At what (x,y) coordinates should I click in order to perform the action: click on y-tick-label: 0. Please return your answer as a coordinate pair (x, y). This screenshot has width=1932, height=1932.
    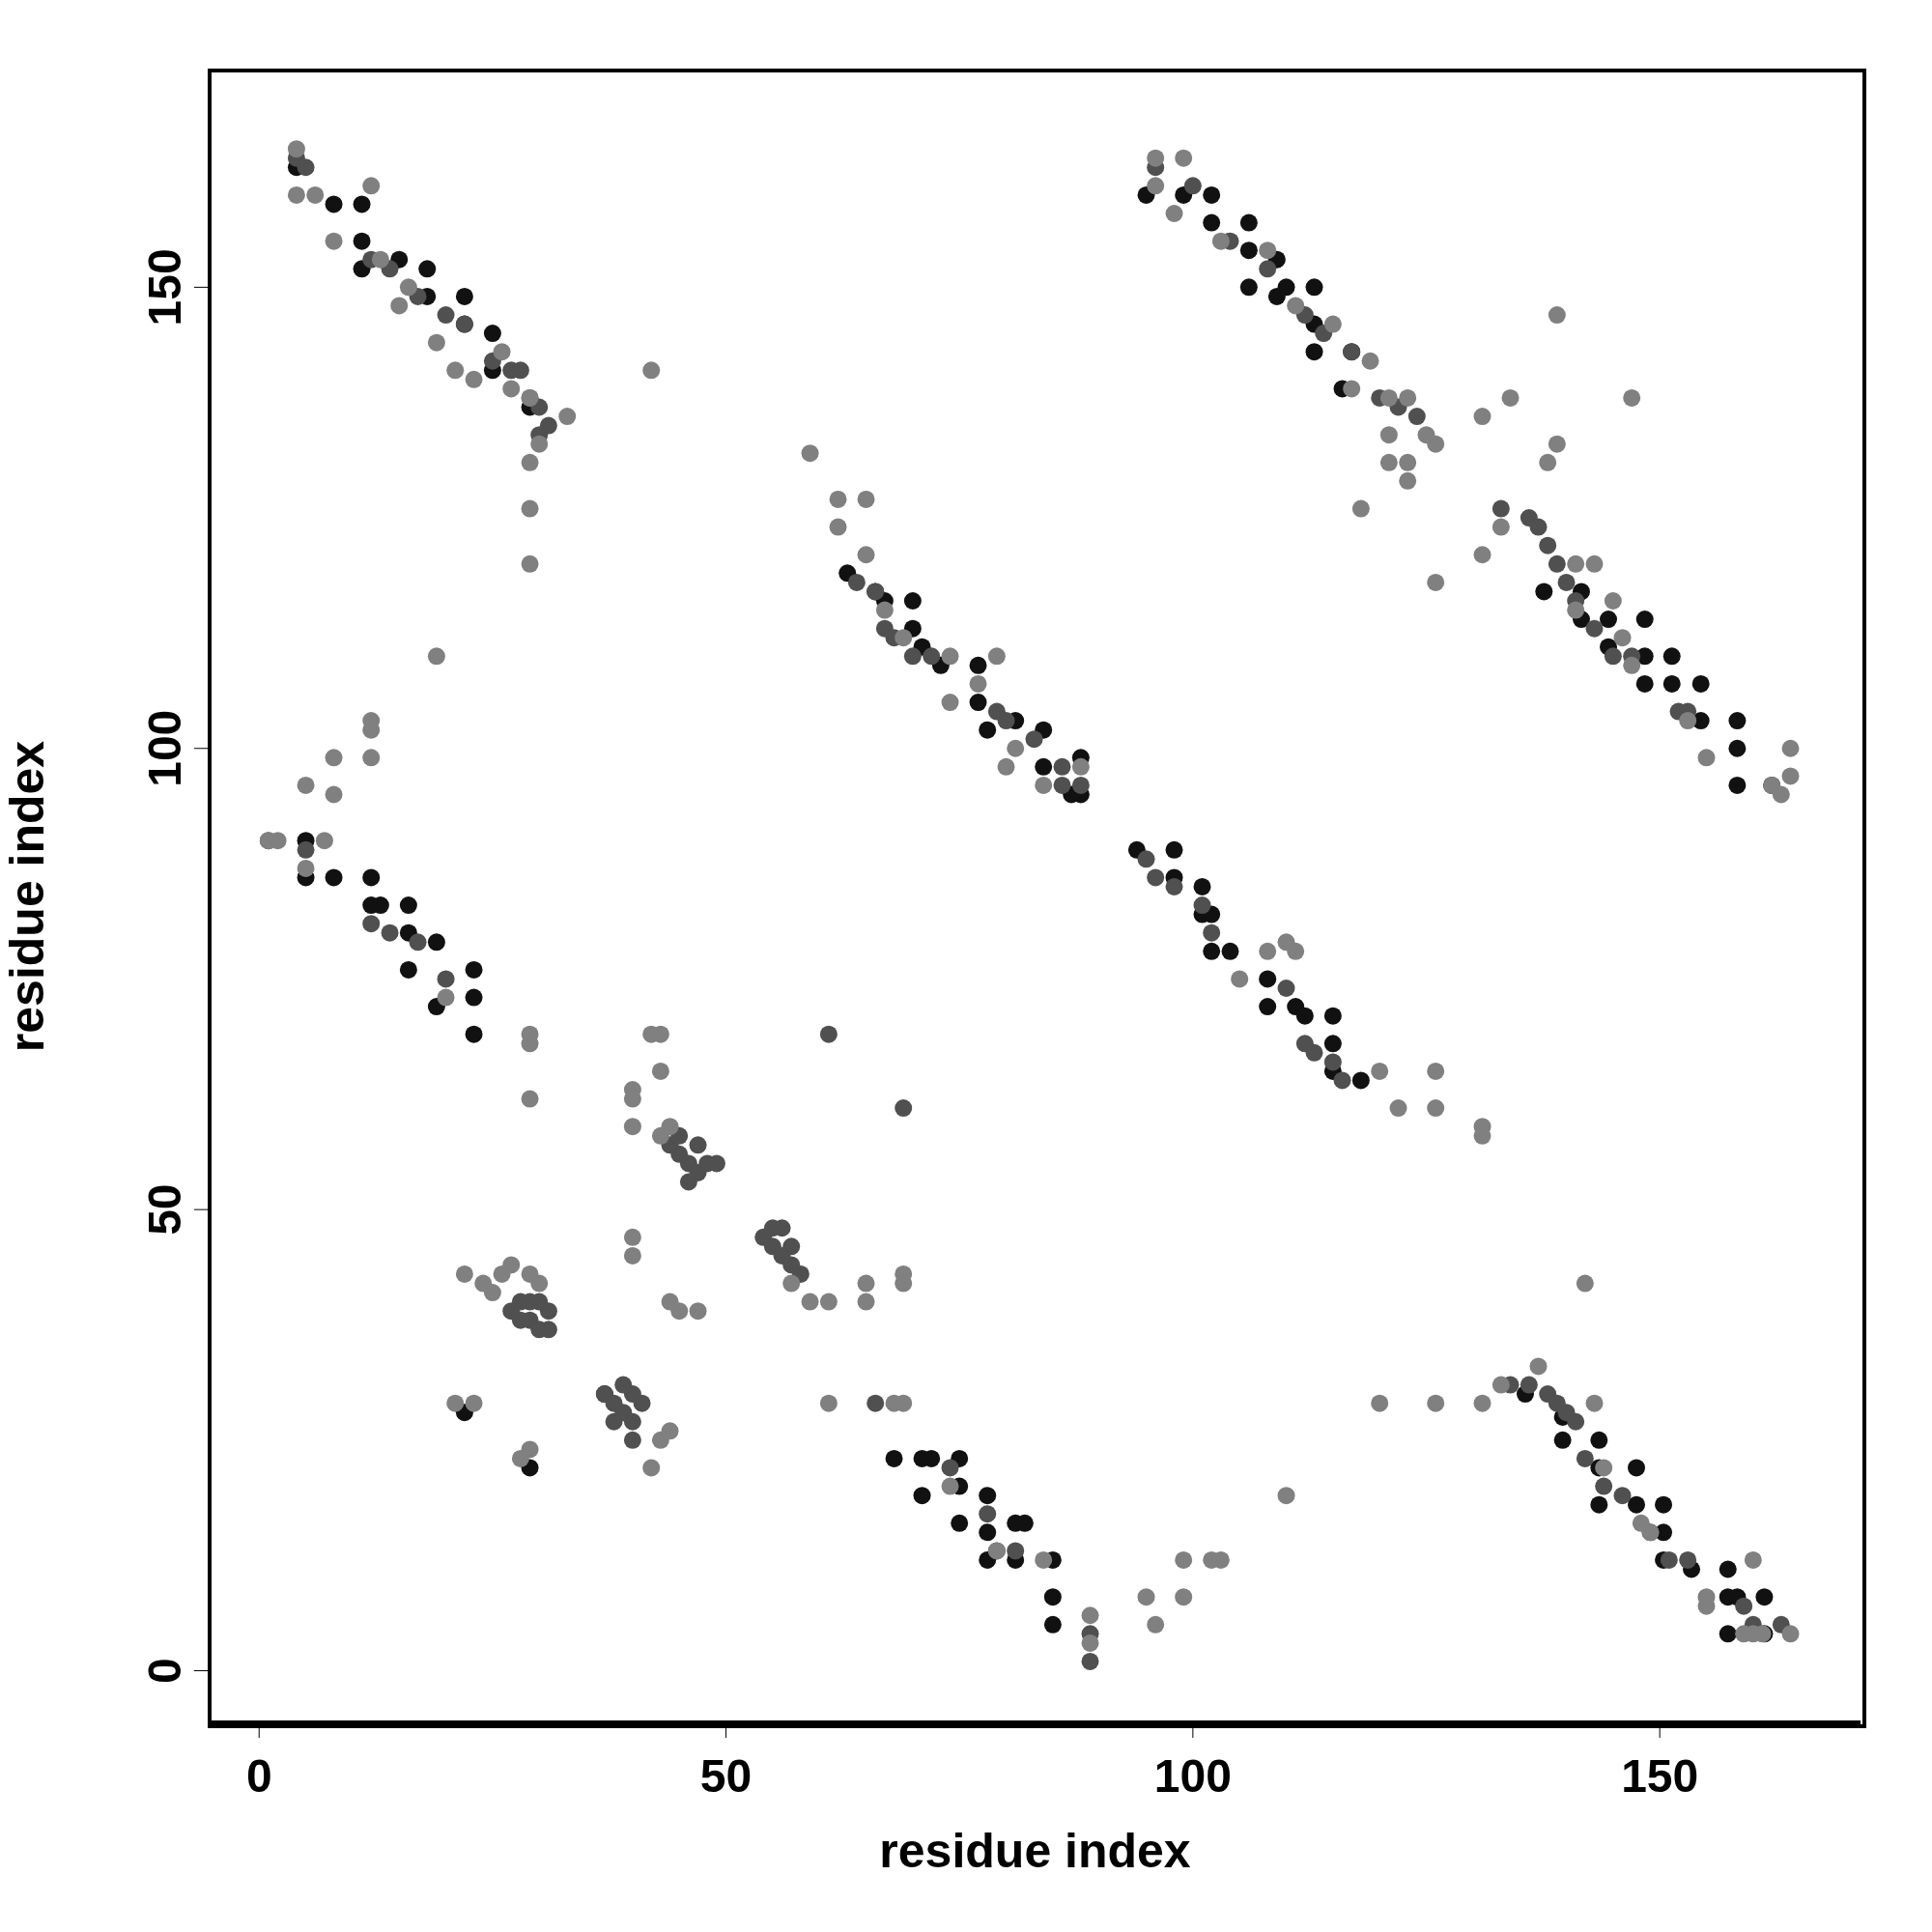
    Looking at the image, I should click on (164, 1671).